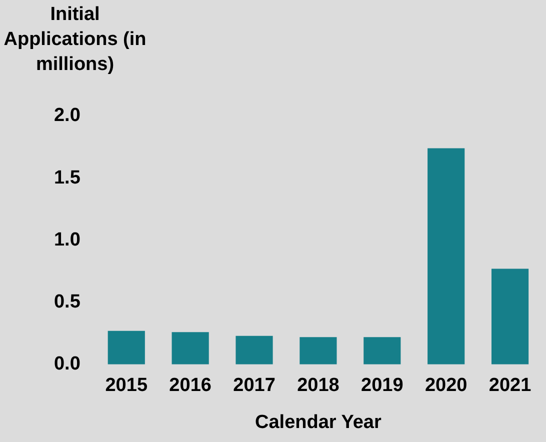 The width and height of the screenshot is (546, 442). I want to click on x-tick-label: 2016, so click(190, 385).